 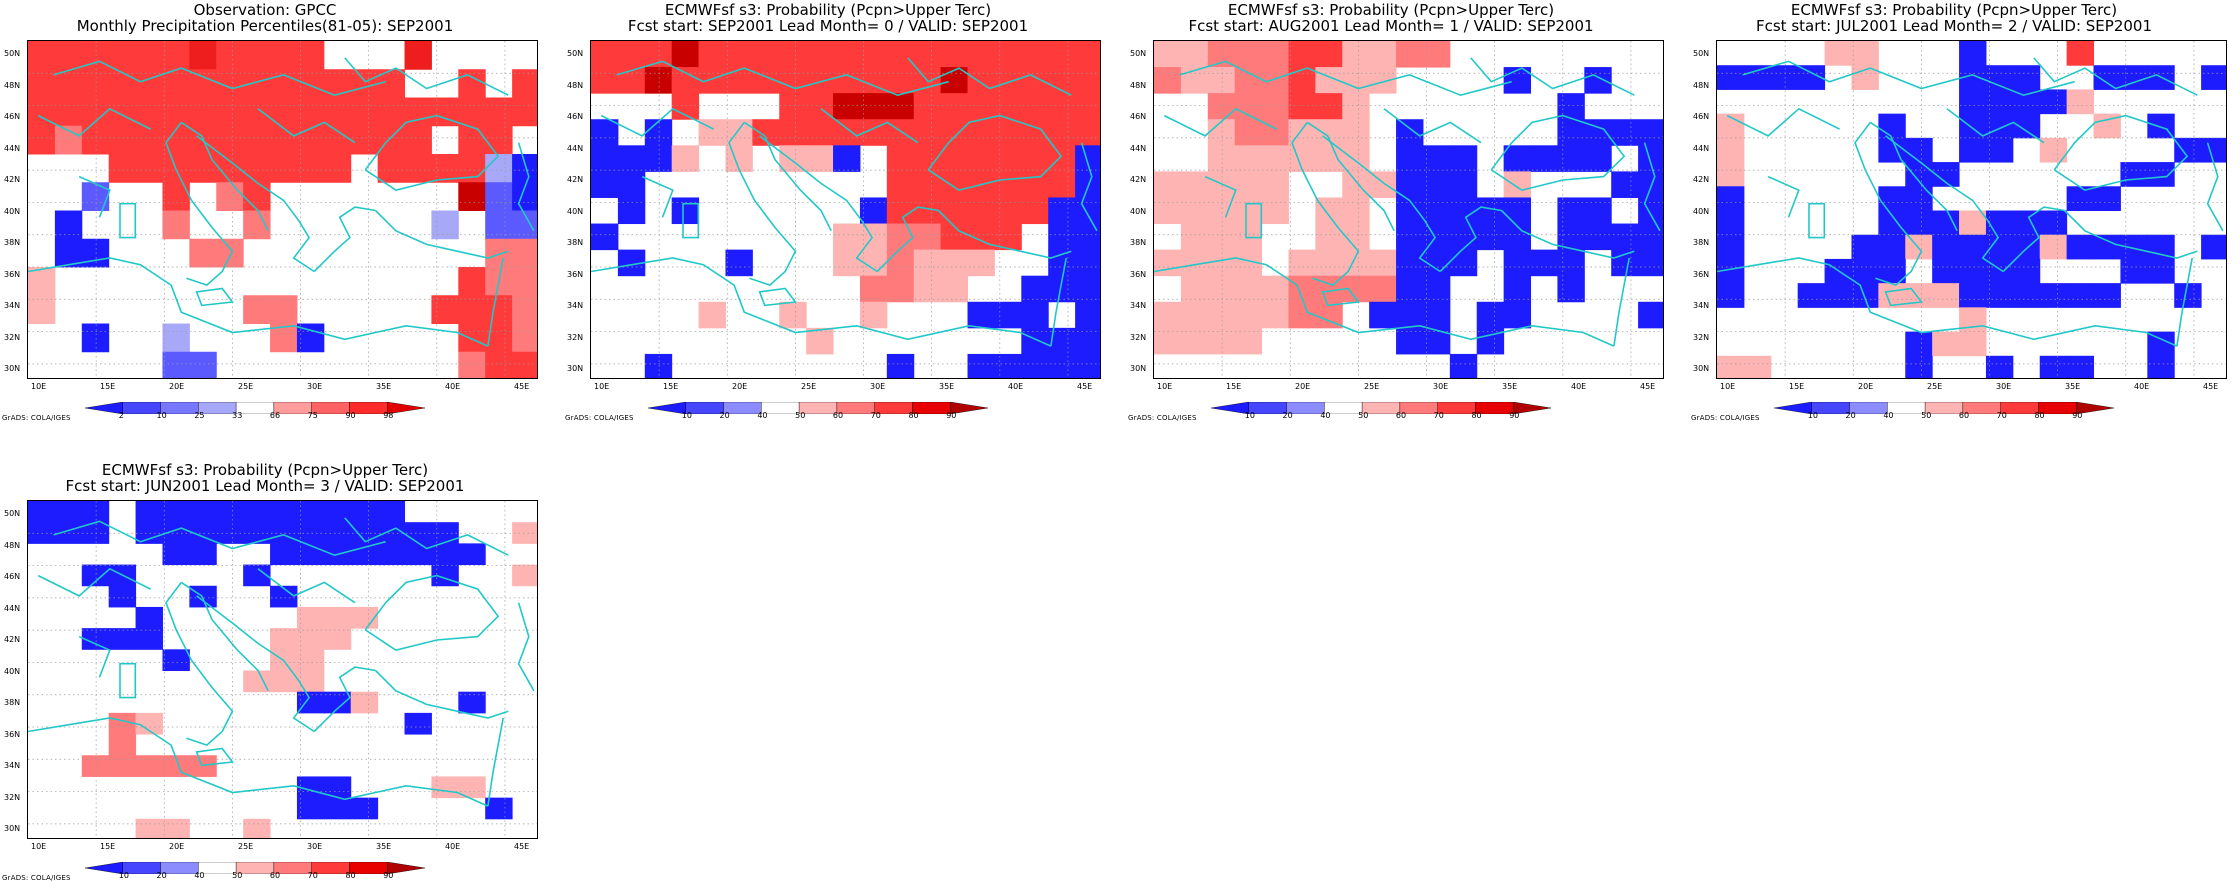 I want to click on colorbar-tick: 2, so click(x=121, y=415).